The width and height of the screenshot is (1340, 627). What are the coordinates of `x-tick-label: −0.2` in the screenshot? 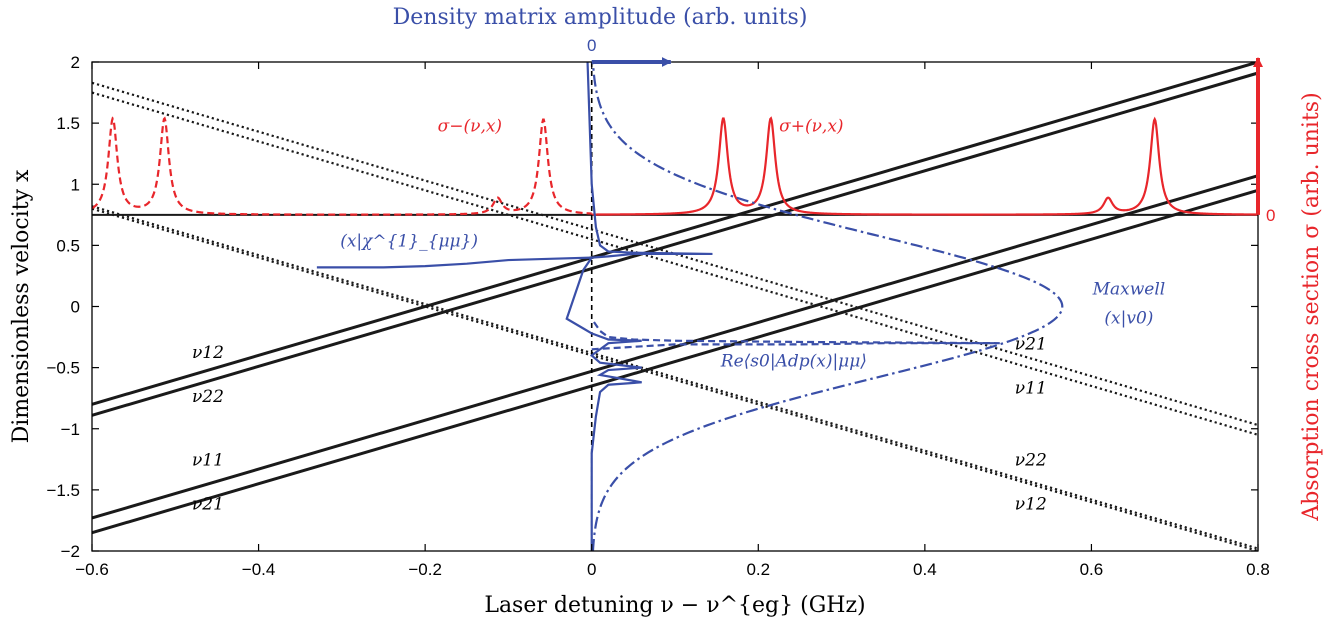 It's located at (425, 569).